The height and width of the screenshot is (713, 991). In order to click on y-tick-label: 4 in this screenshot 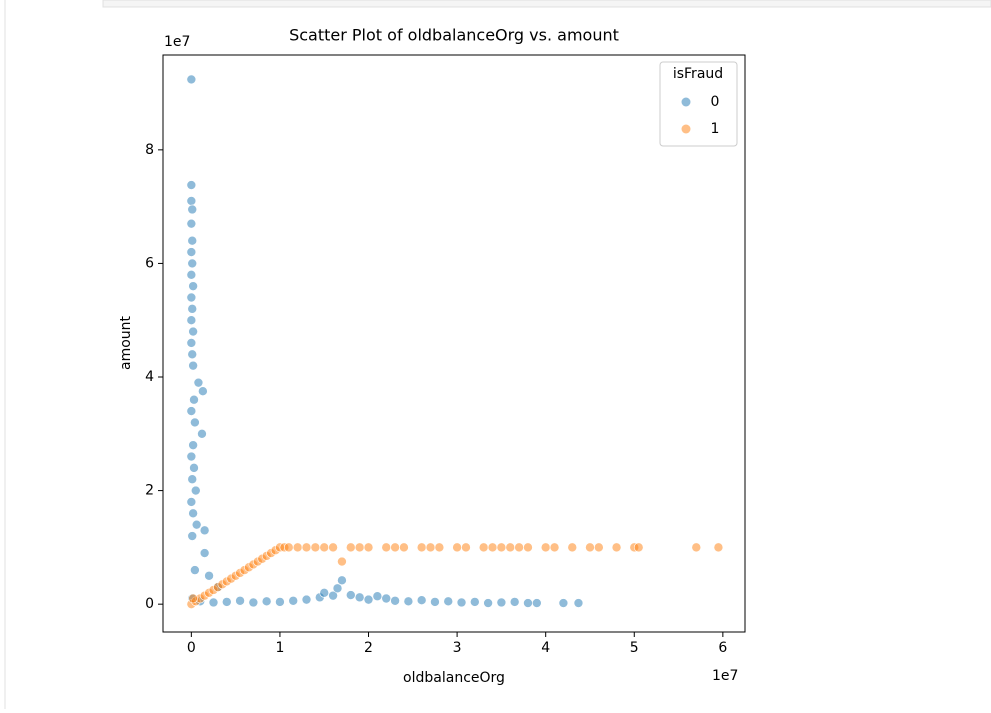, I will do `click(149, 377)`.